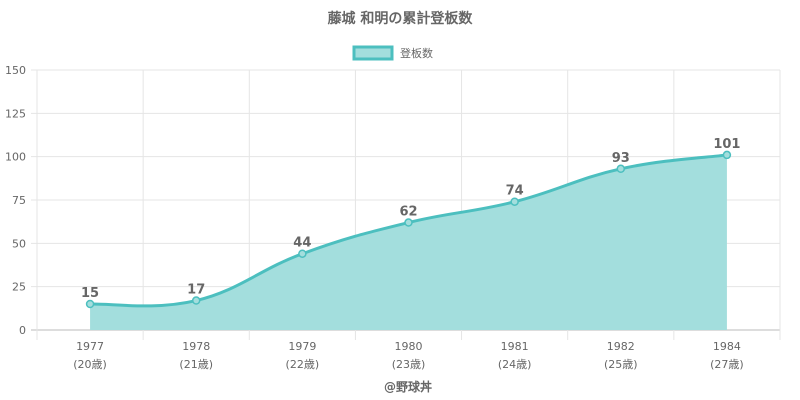  Describe the element at coordinates (19, 243) in the screenshot. I see `y-tick-label: 50` at that location.